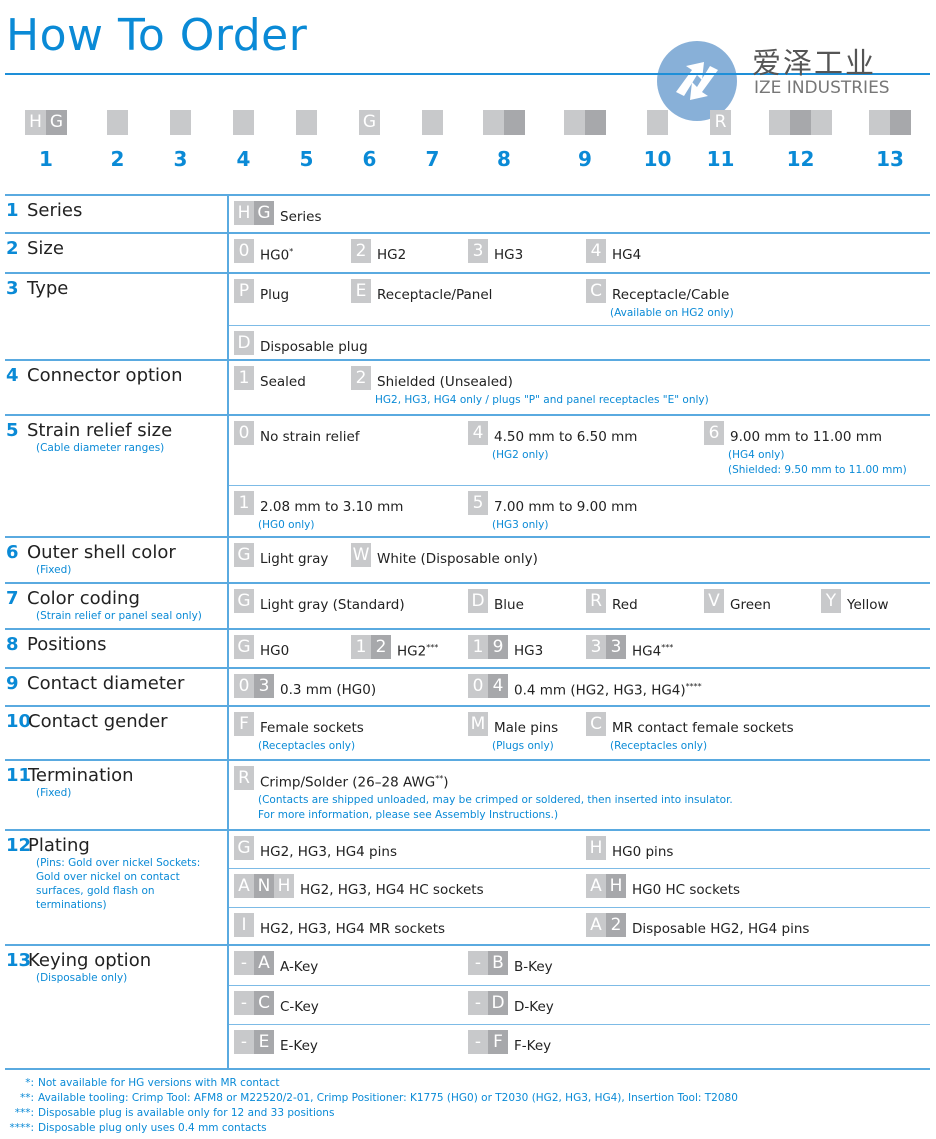 The width and height of the screenshot is (936, 1139). Describe the element at coordinates (314, 347) in the screenshot. I see `option-description: Disposable plug` at that location.